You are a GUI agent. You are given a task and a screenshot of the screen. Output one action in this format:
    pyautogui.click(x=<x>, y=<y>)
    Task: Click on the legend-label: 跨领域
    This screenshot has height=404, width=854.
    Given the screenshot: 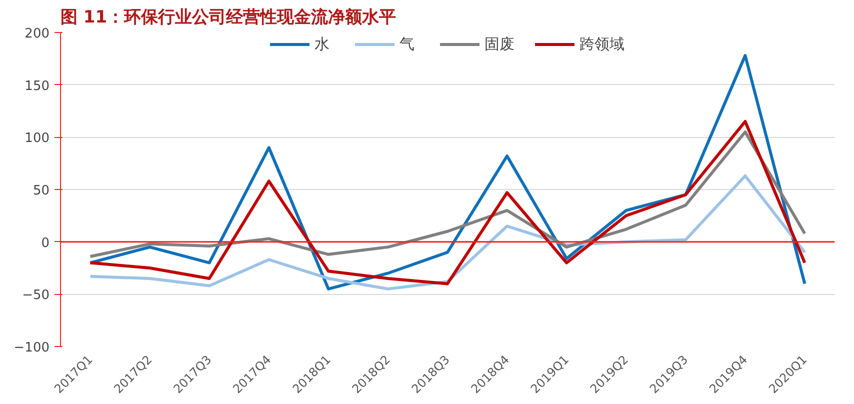 What is the action you would take?
    pyautogui.click(x=602, y=44)
    